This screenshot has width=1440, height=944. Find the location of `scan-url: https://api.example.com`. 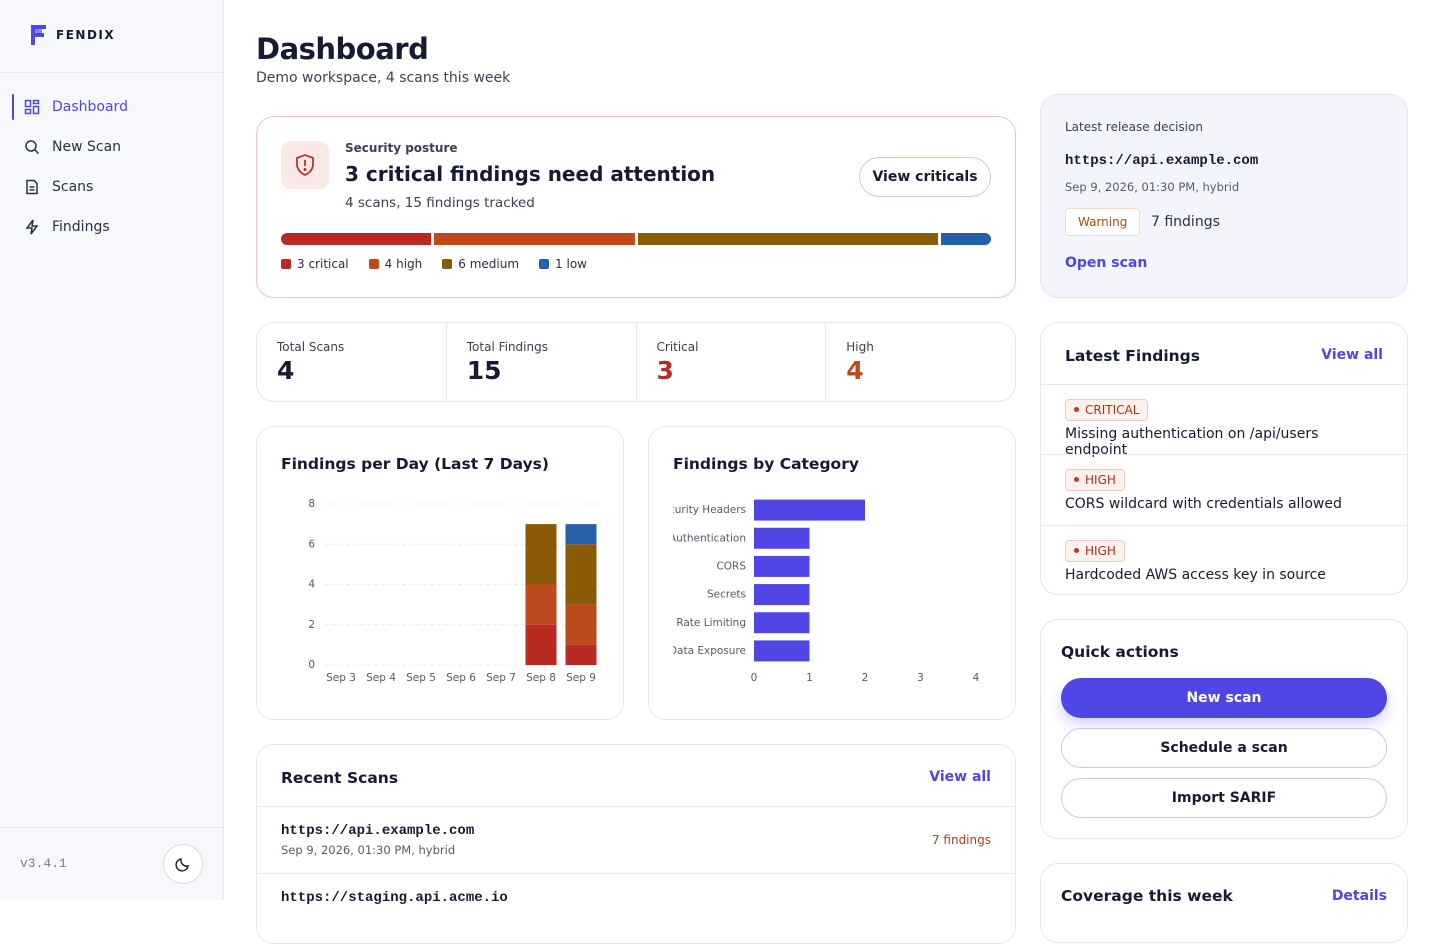

scan-url: https://api.example.com is located at coordinates (378, 831).